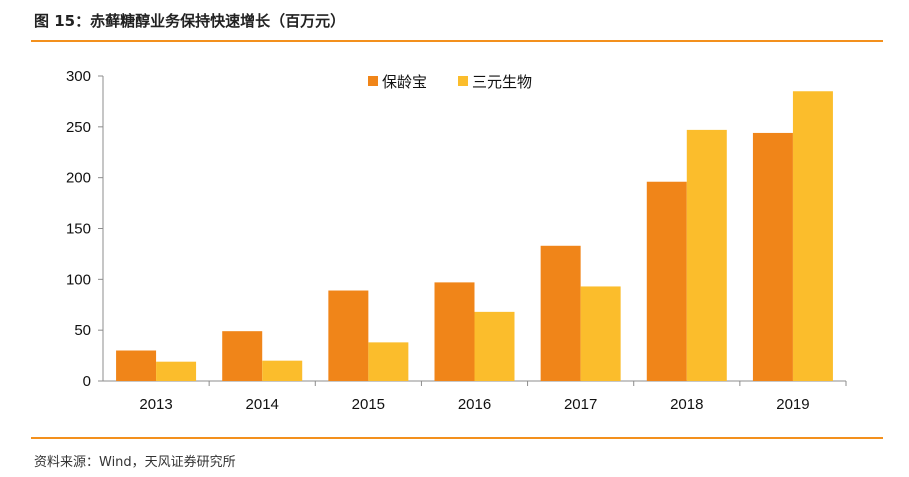  Describe the element at coordinates (282, 370) in the screenshot. I see `bar-series-2-2014` at that location.